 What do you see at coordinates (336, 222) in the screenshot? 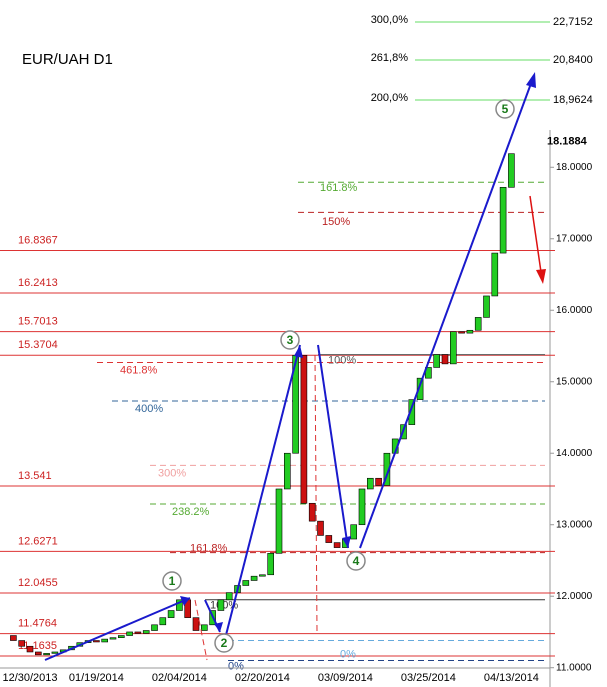
I see `fib-label: 150%` at bounding box center [336, 222].